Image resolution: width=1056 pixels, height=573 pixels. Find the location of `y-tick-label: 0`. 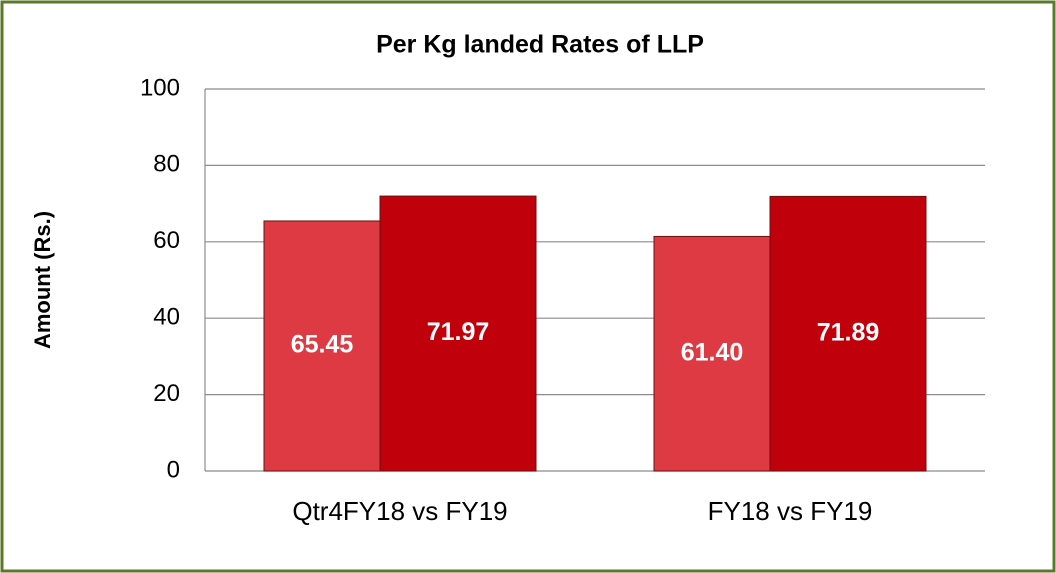

y-tick-label: 0 is located at coordinates (173, 469).